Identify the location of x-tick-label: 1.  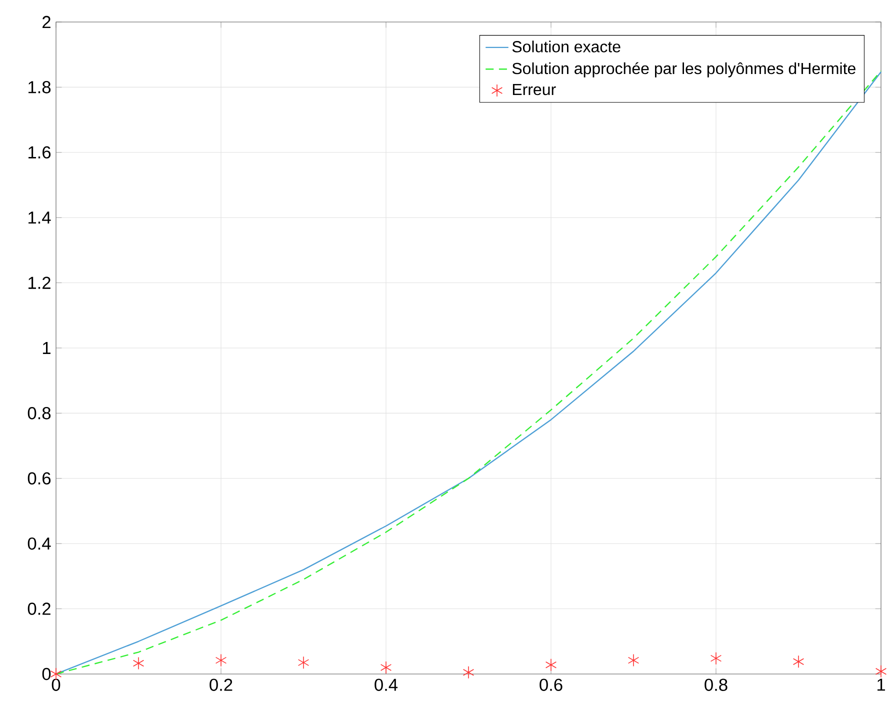
(881, 684).